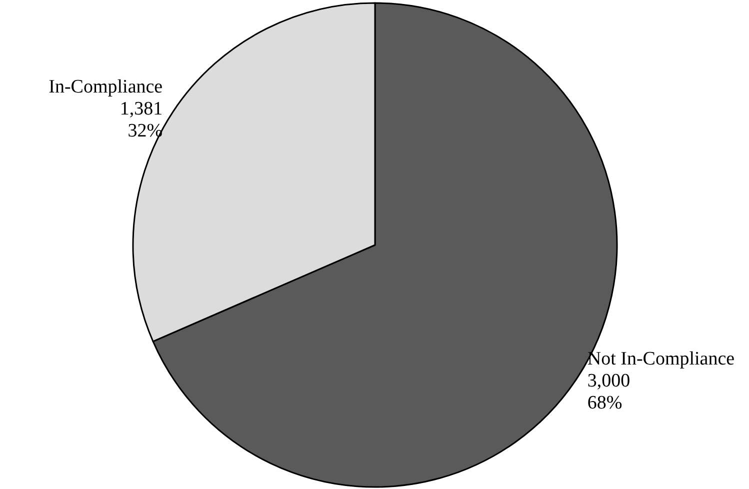 The height and width of the screenshot is (489, 749). Describe the element at coordinates (661, 359) in the screenshot. I see `slice-label: Not In-Compliance` at that location.